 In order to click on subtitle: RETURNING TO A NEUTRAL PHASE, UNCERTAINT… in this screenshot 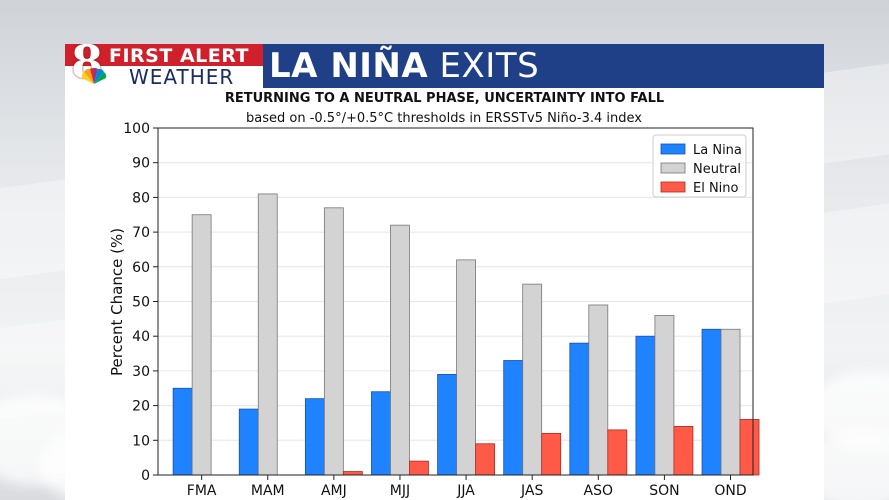, I will do `click(444, 98)`.